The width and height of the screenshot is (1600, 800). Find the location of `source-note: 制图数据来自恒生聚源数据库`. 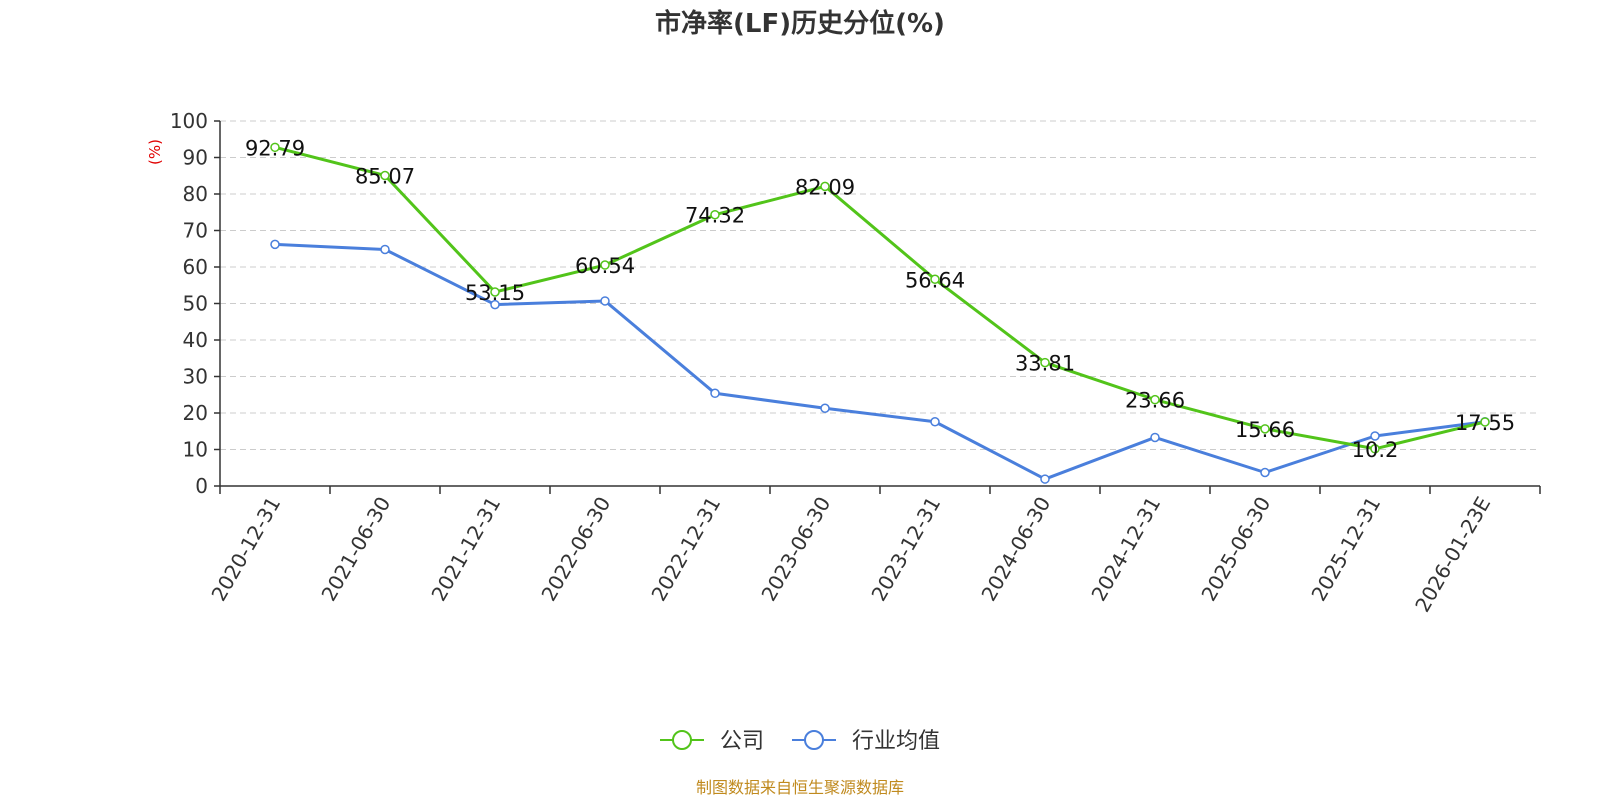

source-note: 制图数据来自恒生聚源数据库 is located at coordinates (800, 787).